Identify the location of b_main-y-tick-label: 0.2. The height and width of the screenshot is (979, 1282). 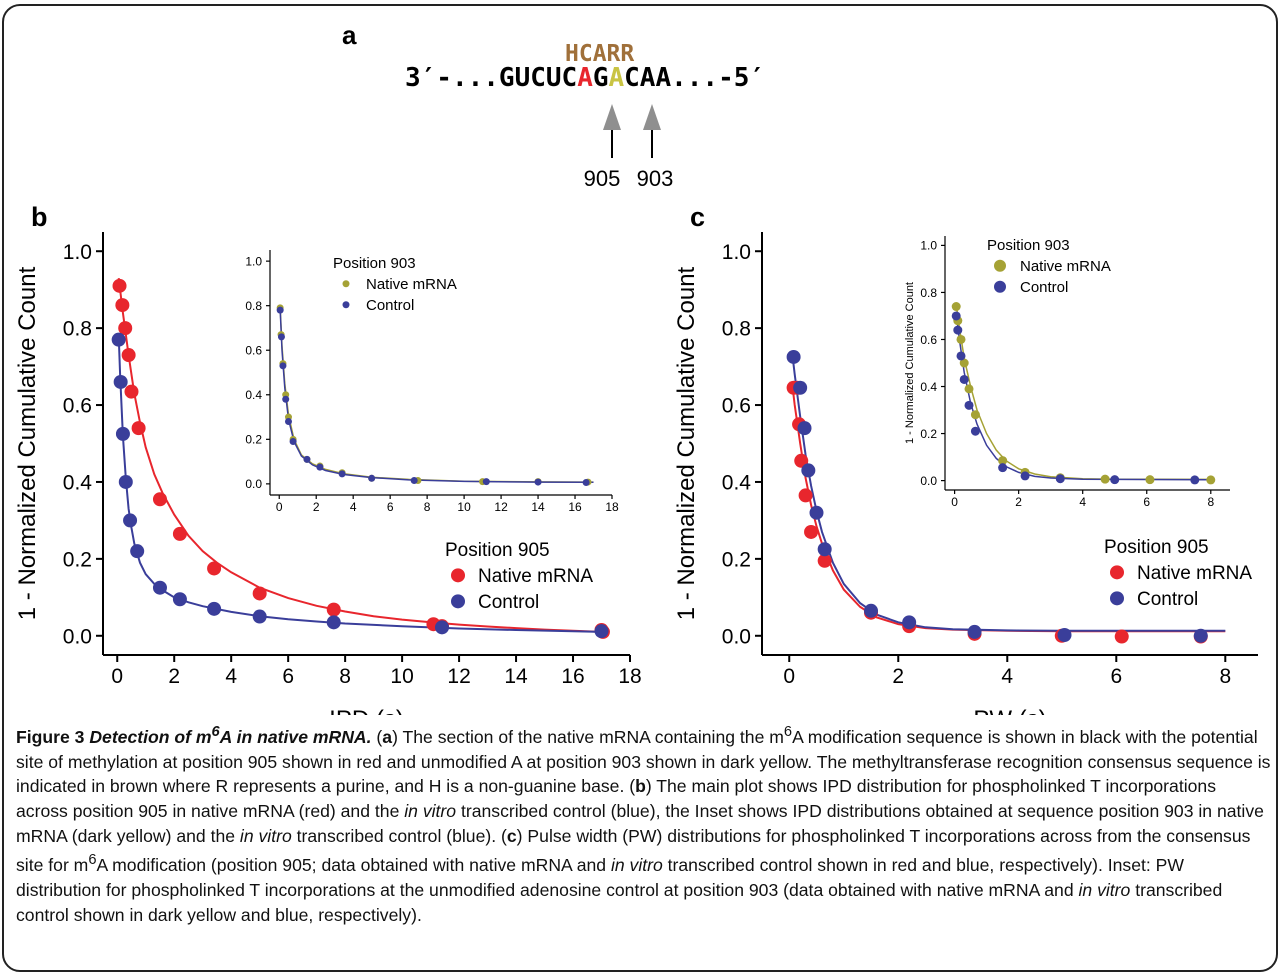
(77, 559).